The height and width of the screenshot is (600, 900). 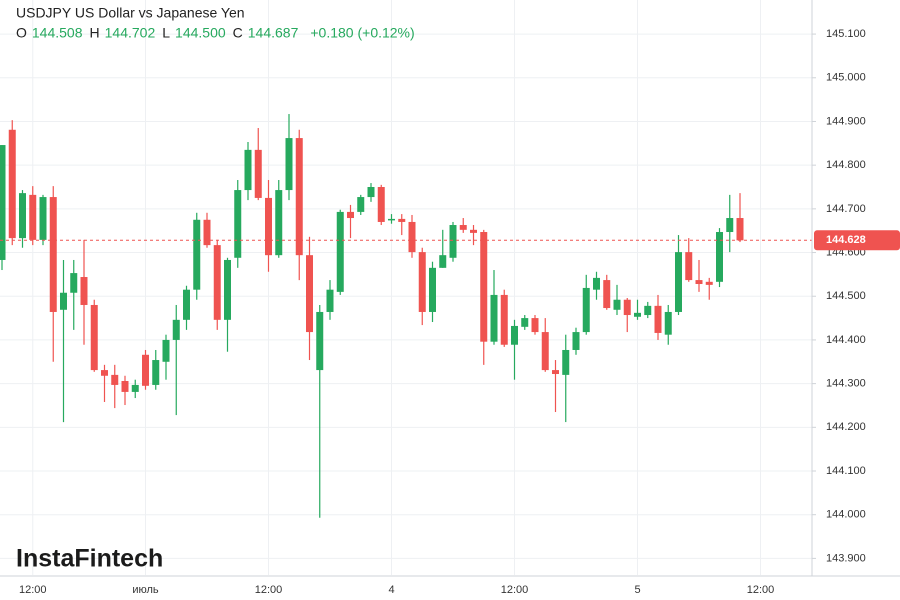 What do you see at coordinates (846, 165) in the screenshot?
I see `y-tick-label: 144.800` at bounding box center [846, 165].